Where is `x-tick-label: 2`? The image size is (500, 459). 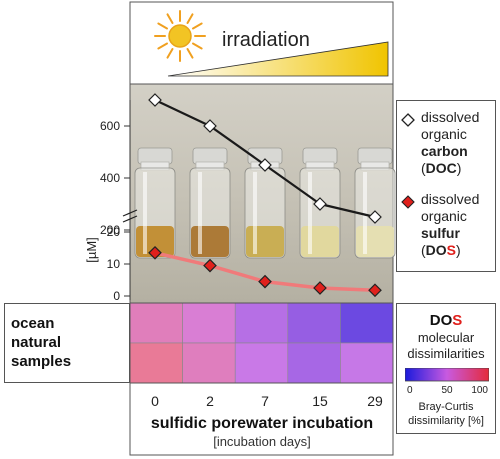 x-tick-label: 2 is located at coordinates (210, 401).